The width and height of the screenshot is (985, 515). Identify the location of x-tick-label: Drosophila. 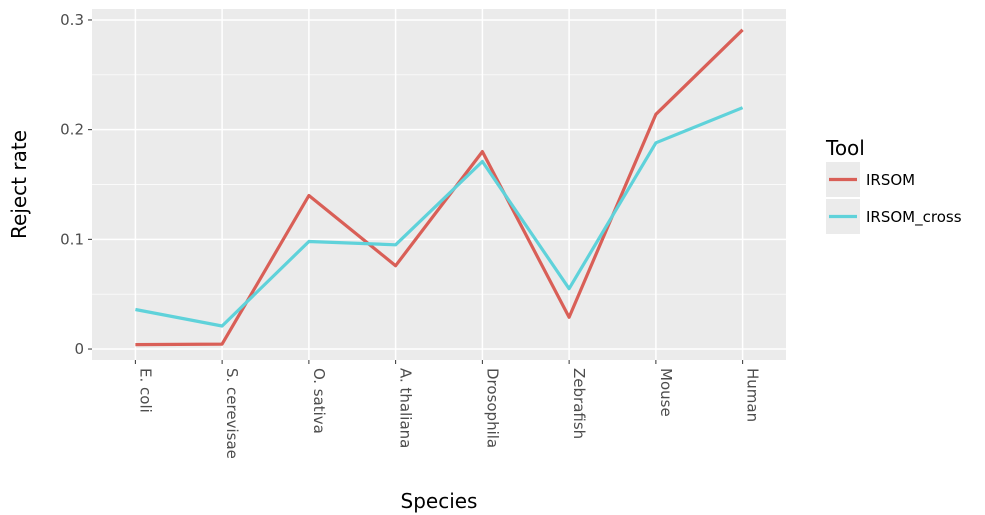
(492, 408).